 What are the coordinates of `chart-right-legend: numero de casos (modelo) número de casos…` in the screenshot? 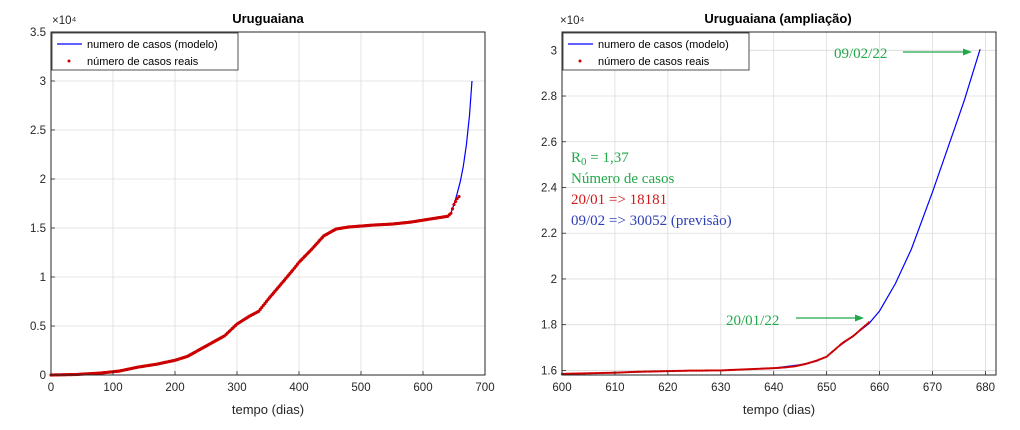 It's located at (656, 51).